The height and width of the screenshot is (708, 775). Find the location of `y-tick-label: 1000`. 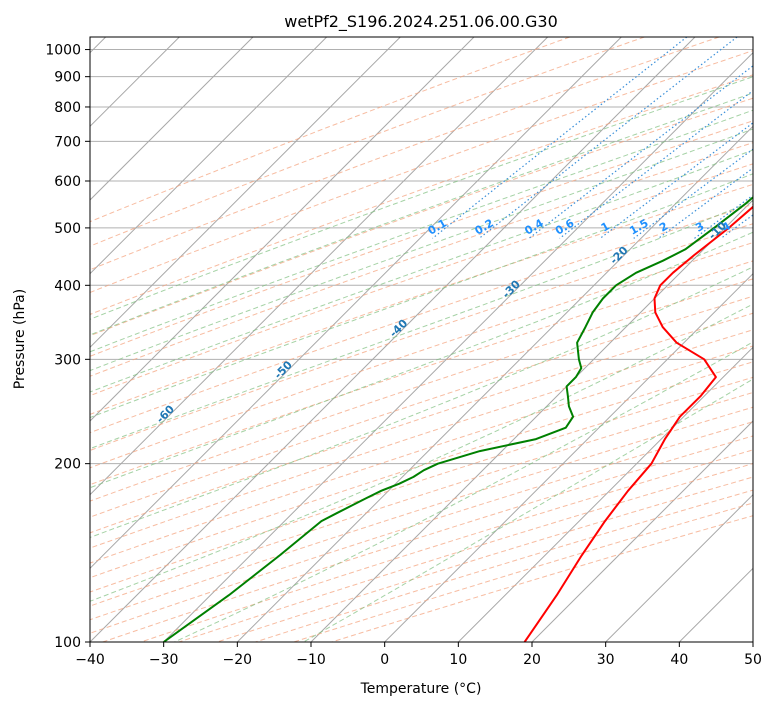

y-tick-label: 1000 is located at coordinates (63, 51).